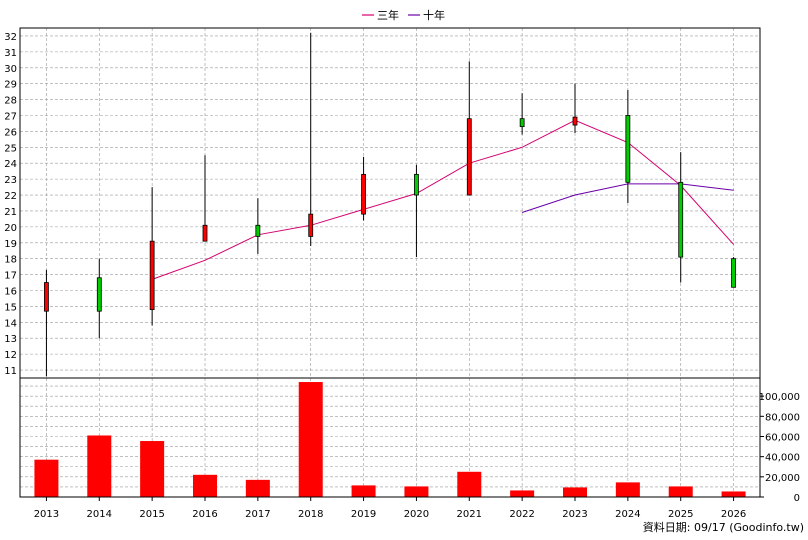 The width and height of the screenshot is (808, 540). Describe the element at coordinates (627, 514) in the screenshot. I see `x-tick-label: 2024` at that location.